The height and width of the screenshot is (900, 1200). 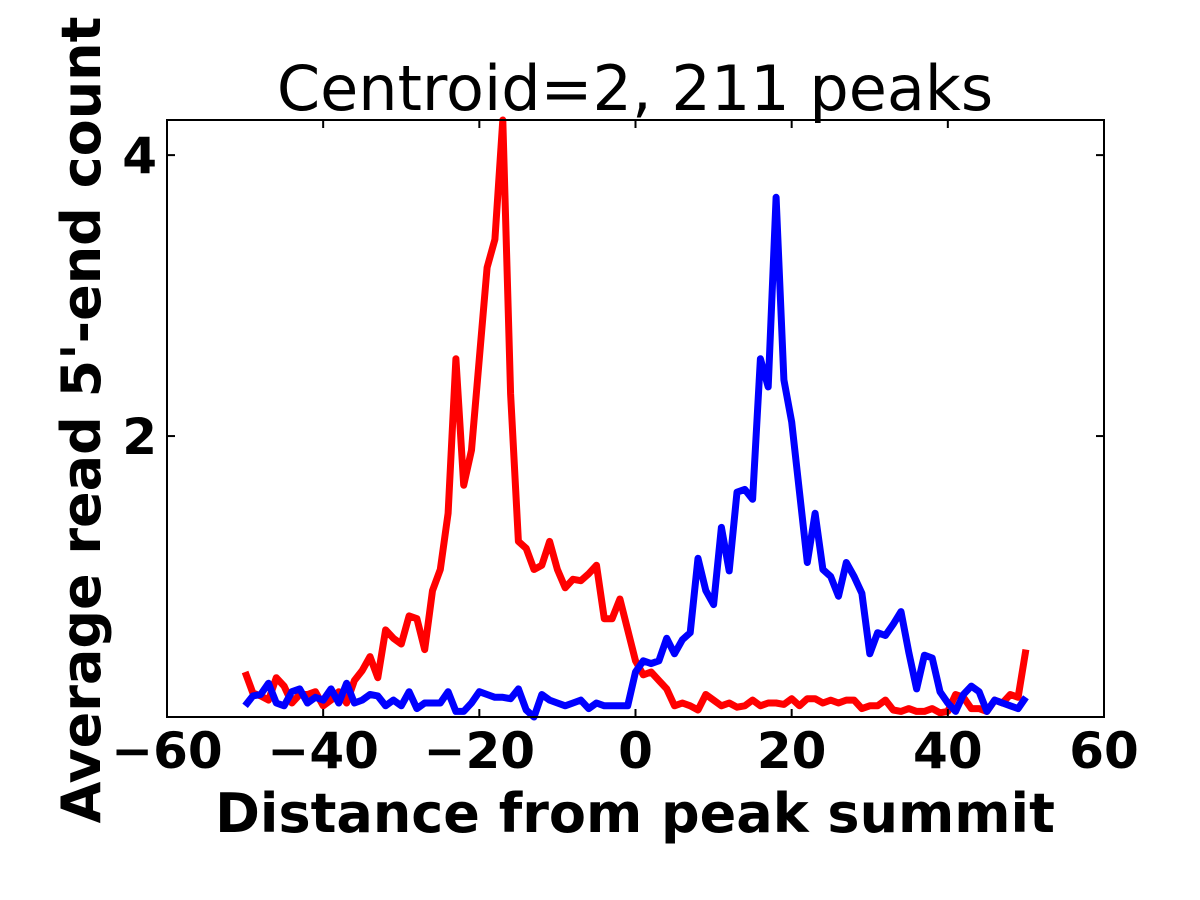 What do you see at coordinates (479, 751) in the screenshot?
I see `x-tick-label: −20` at bounding box center [479, 751].